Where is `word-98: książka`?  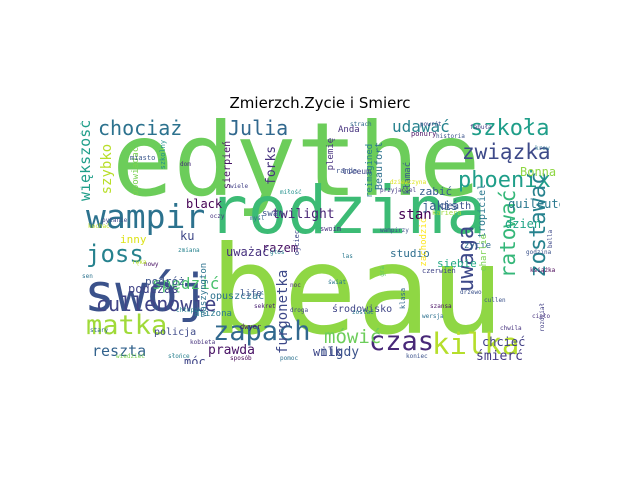
word-98: książka is located at coordinates (543, 270).